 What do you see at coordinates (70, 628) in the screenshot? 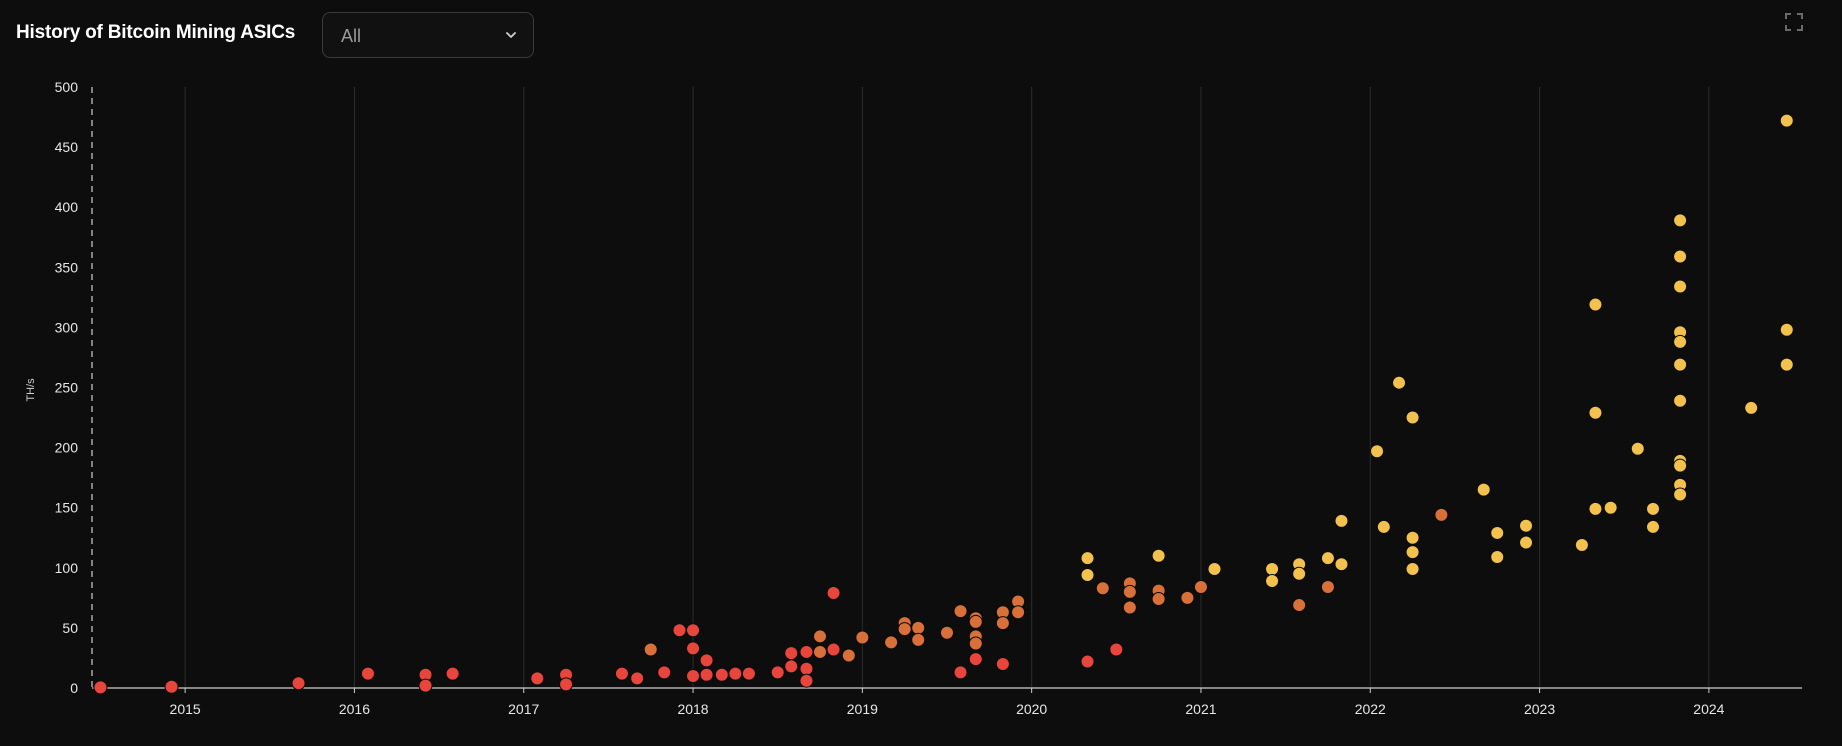
I see `y-tick-label: 50` at bounding box center [70, 628].